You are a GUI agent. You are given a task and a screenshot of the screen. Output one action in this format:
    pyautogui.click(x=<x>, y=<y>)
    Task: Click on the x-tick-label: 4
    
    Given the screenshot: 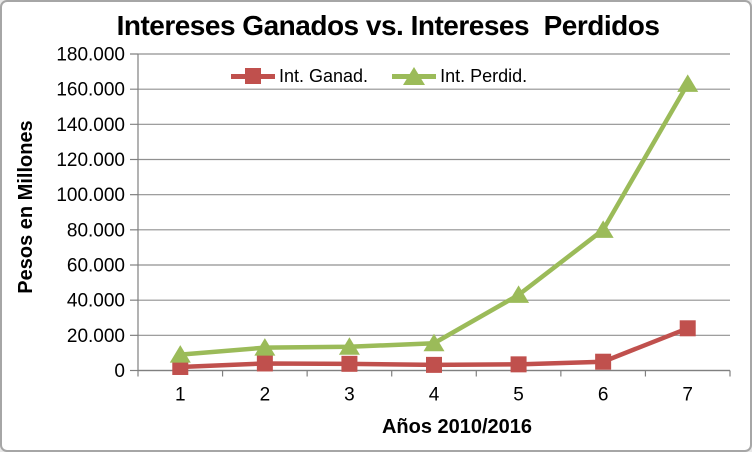 What is the action you would take?
    pyautogui.click(x=434, y=395)
    